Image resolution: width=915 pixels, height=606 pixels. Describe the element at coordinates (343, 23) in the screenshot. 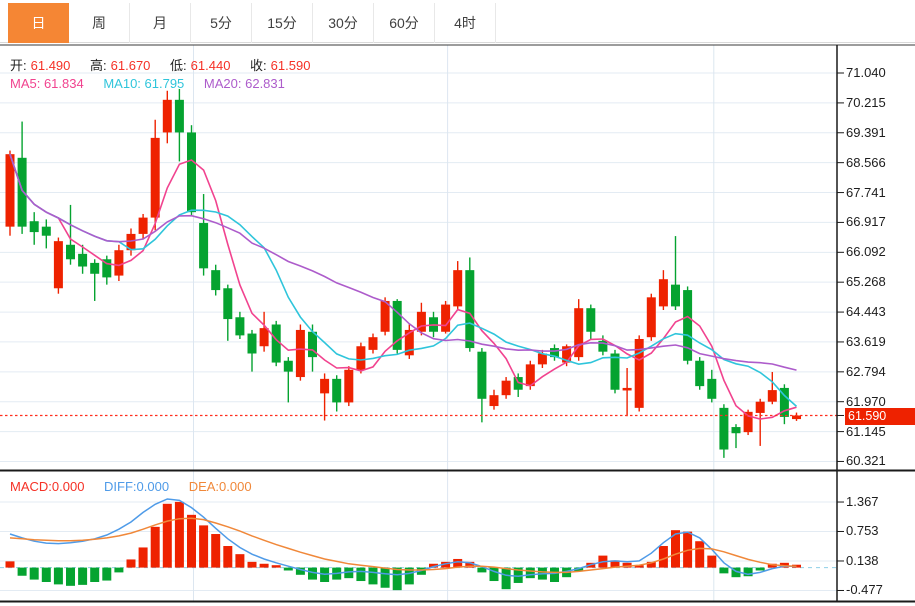

I see `tab-30分: 30分` at that location.